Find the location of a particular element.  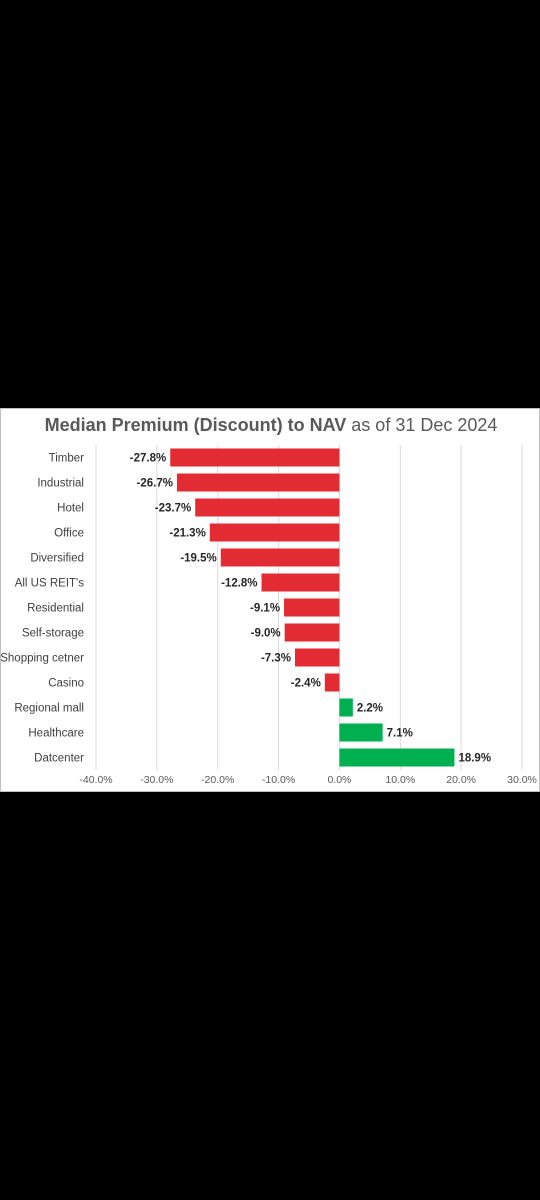

x-tick-label: -20.0% is located at coordinates (217, 780).